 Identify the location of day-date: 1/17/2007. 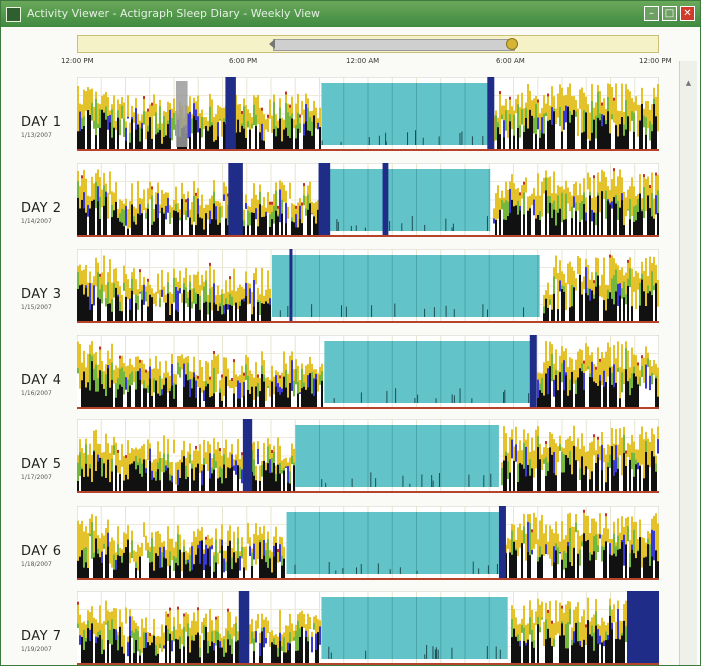
(36, 477).